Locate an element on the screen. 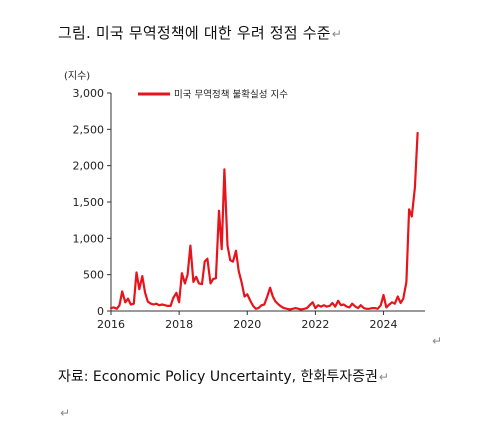 This screenshot has height=438, width=499. x-axis: 2016 2018 2020 2022 2024 is located at coordinates (261, 320).